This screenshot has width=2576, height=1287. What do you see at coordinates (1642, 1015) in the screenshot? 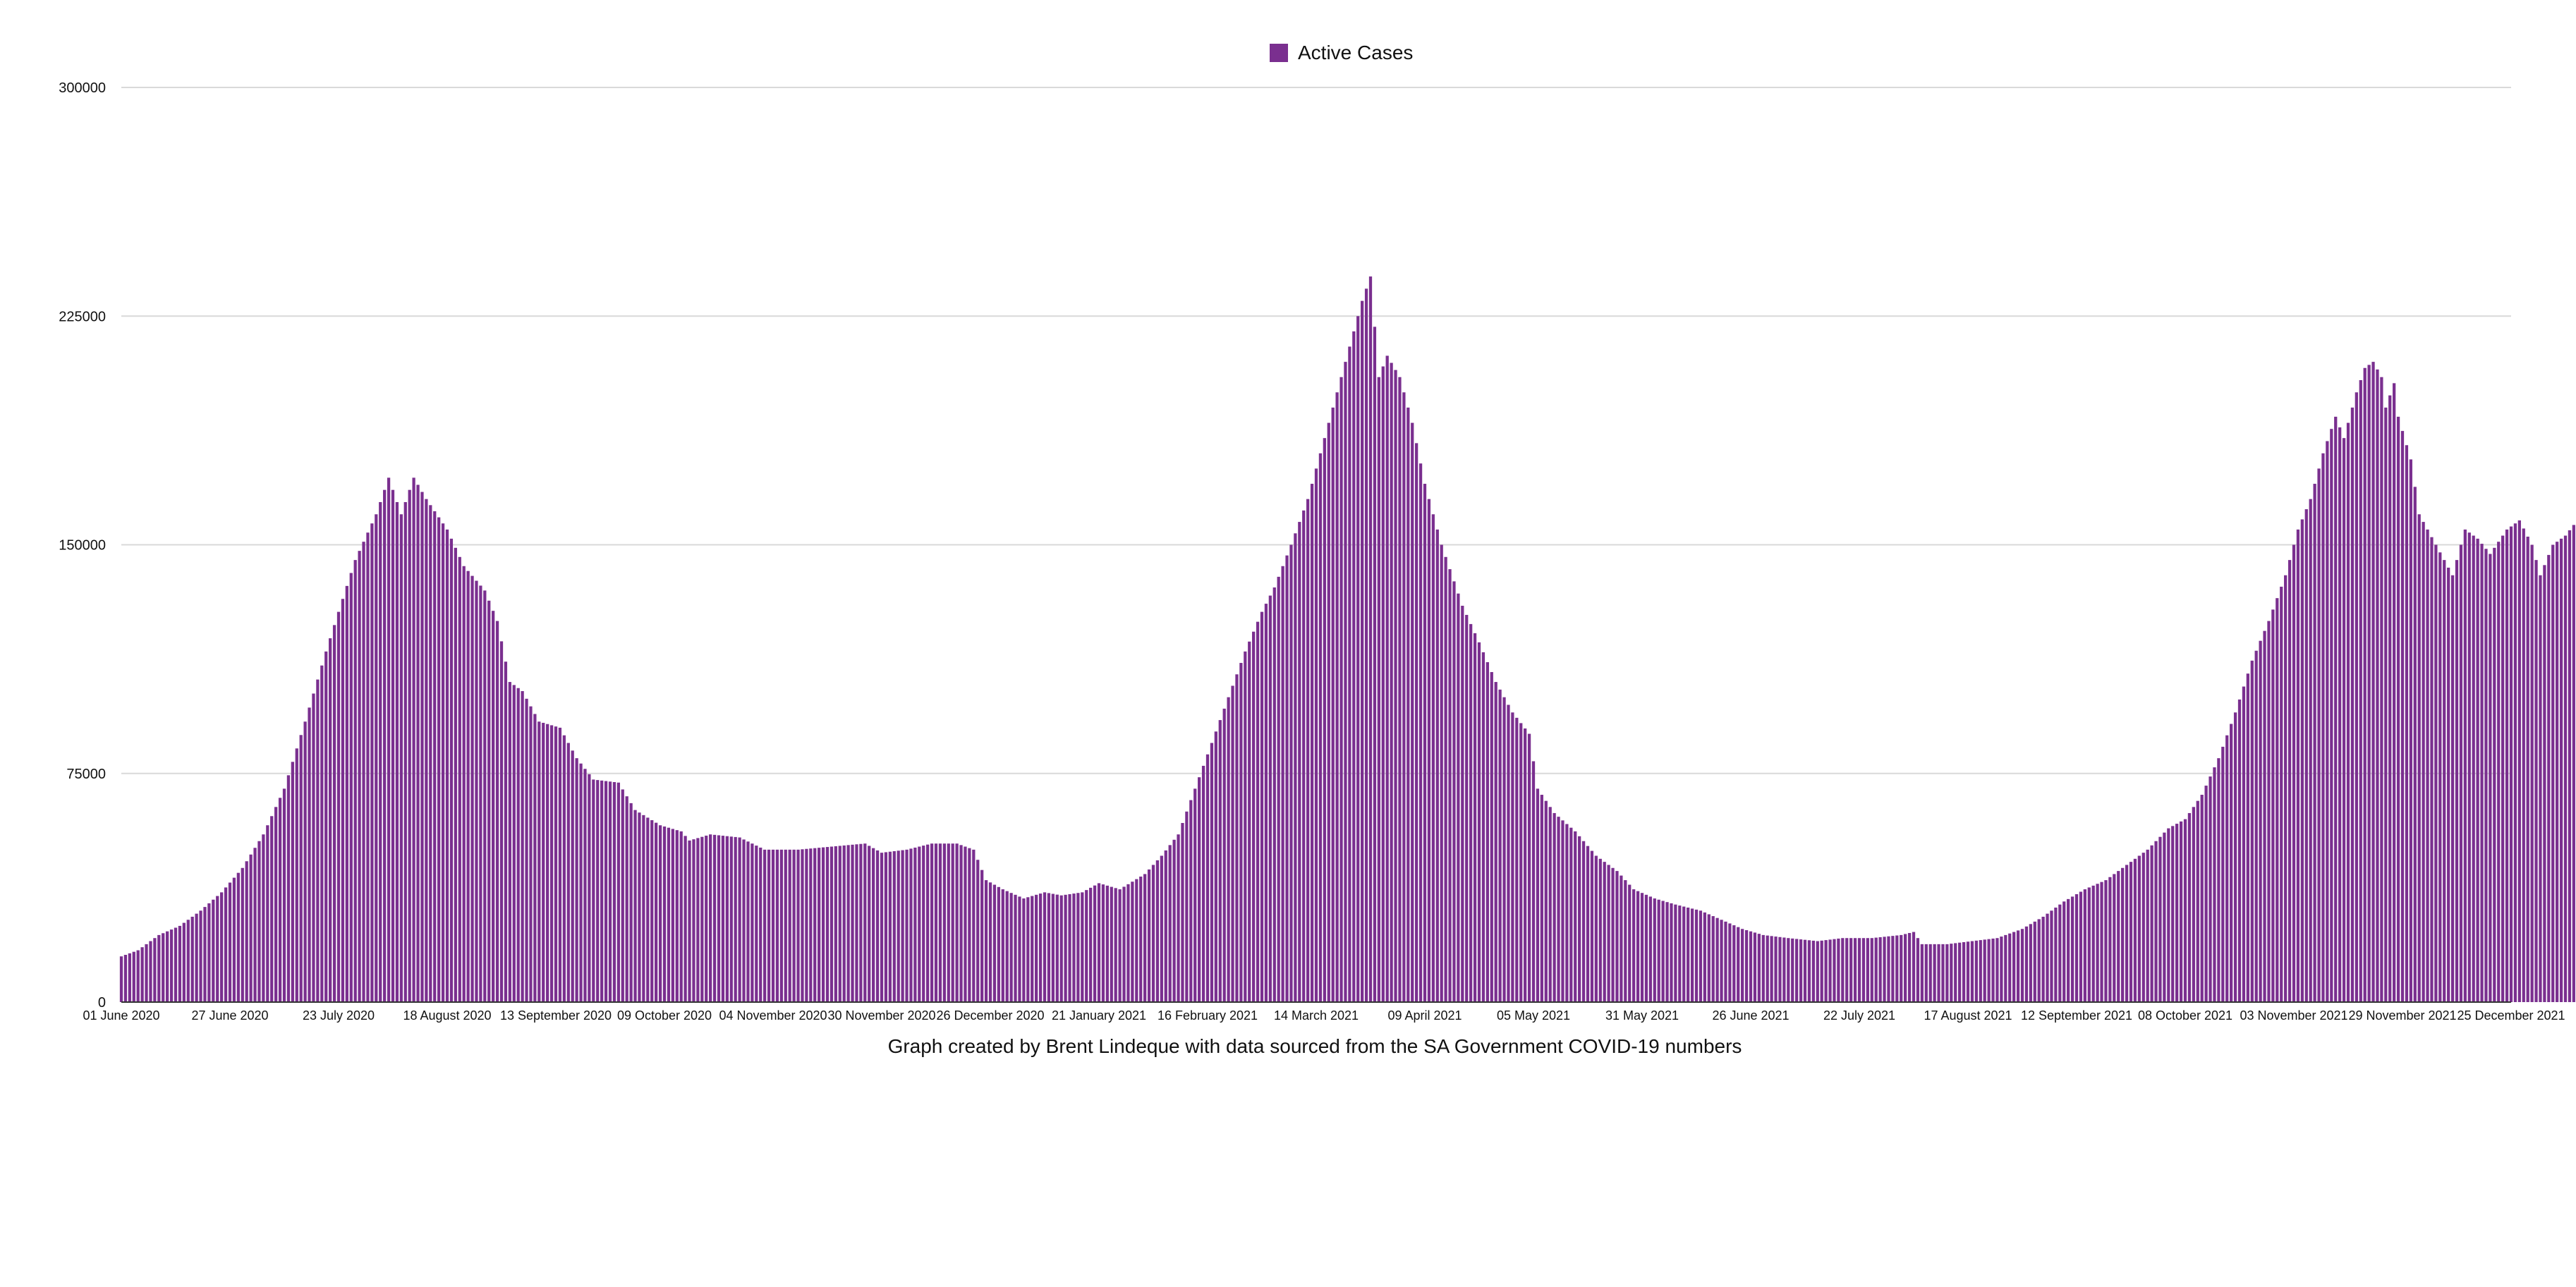
I see `x-tick-label: 31 May 2021` at bounding box center [1642, 1015].